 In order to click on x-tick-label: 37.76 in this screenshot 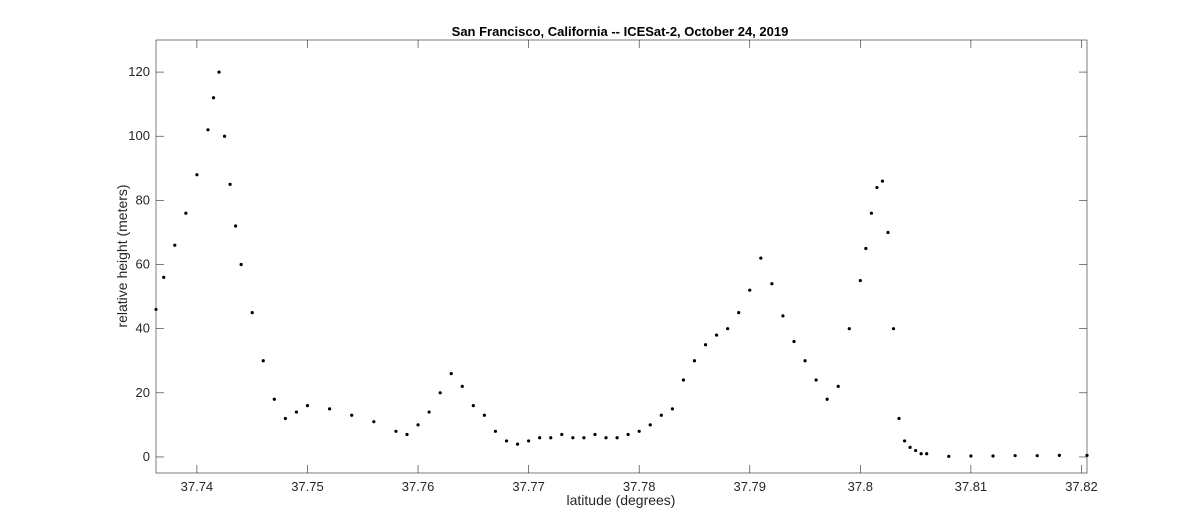, I will do `click(418, 486)`.